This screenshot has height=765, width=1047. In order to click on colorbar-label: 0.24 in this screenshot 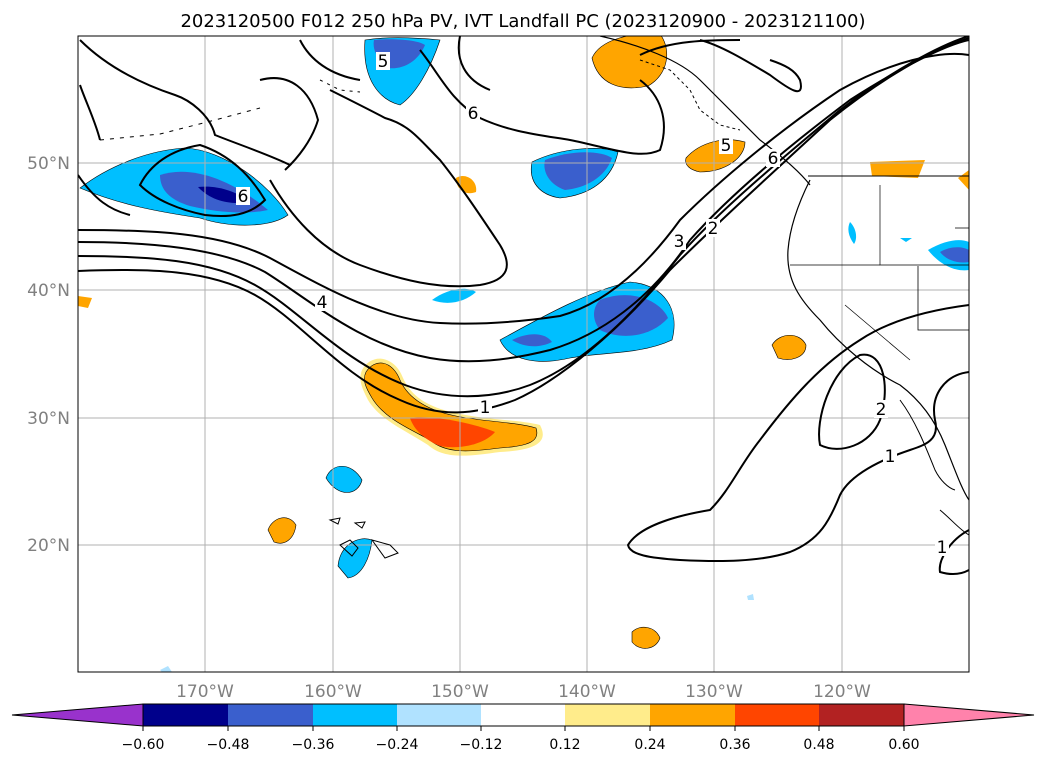, I will do `click(649, 745)`.